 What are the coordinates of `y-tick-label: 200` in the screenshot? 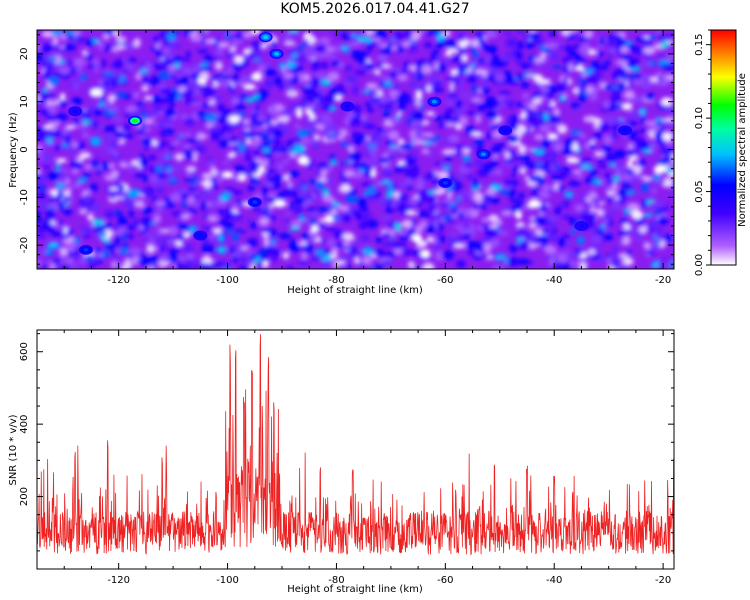 It's located at (24, 496).